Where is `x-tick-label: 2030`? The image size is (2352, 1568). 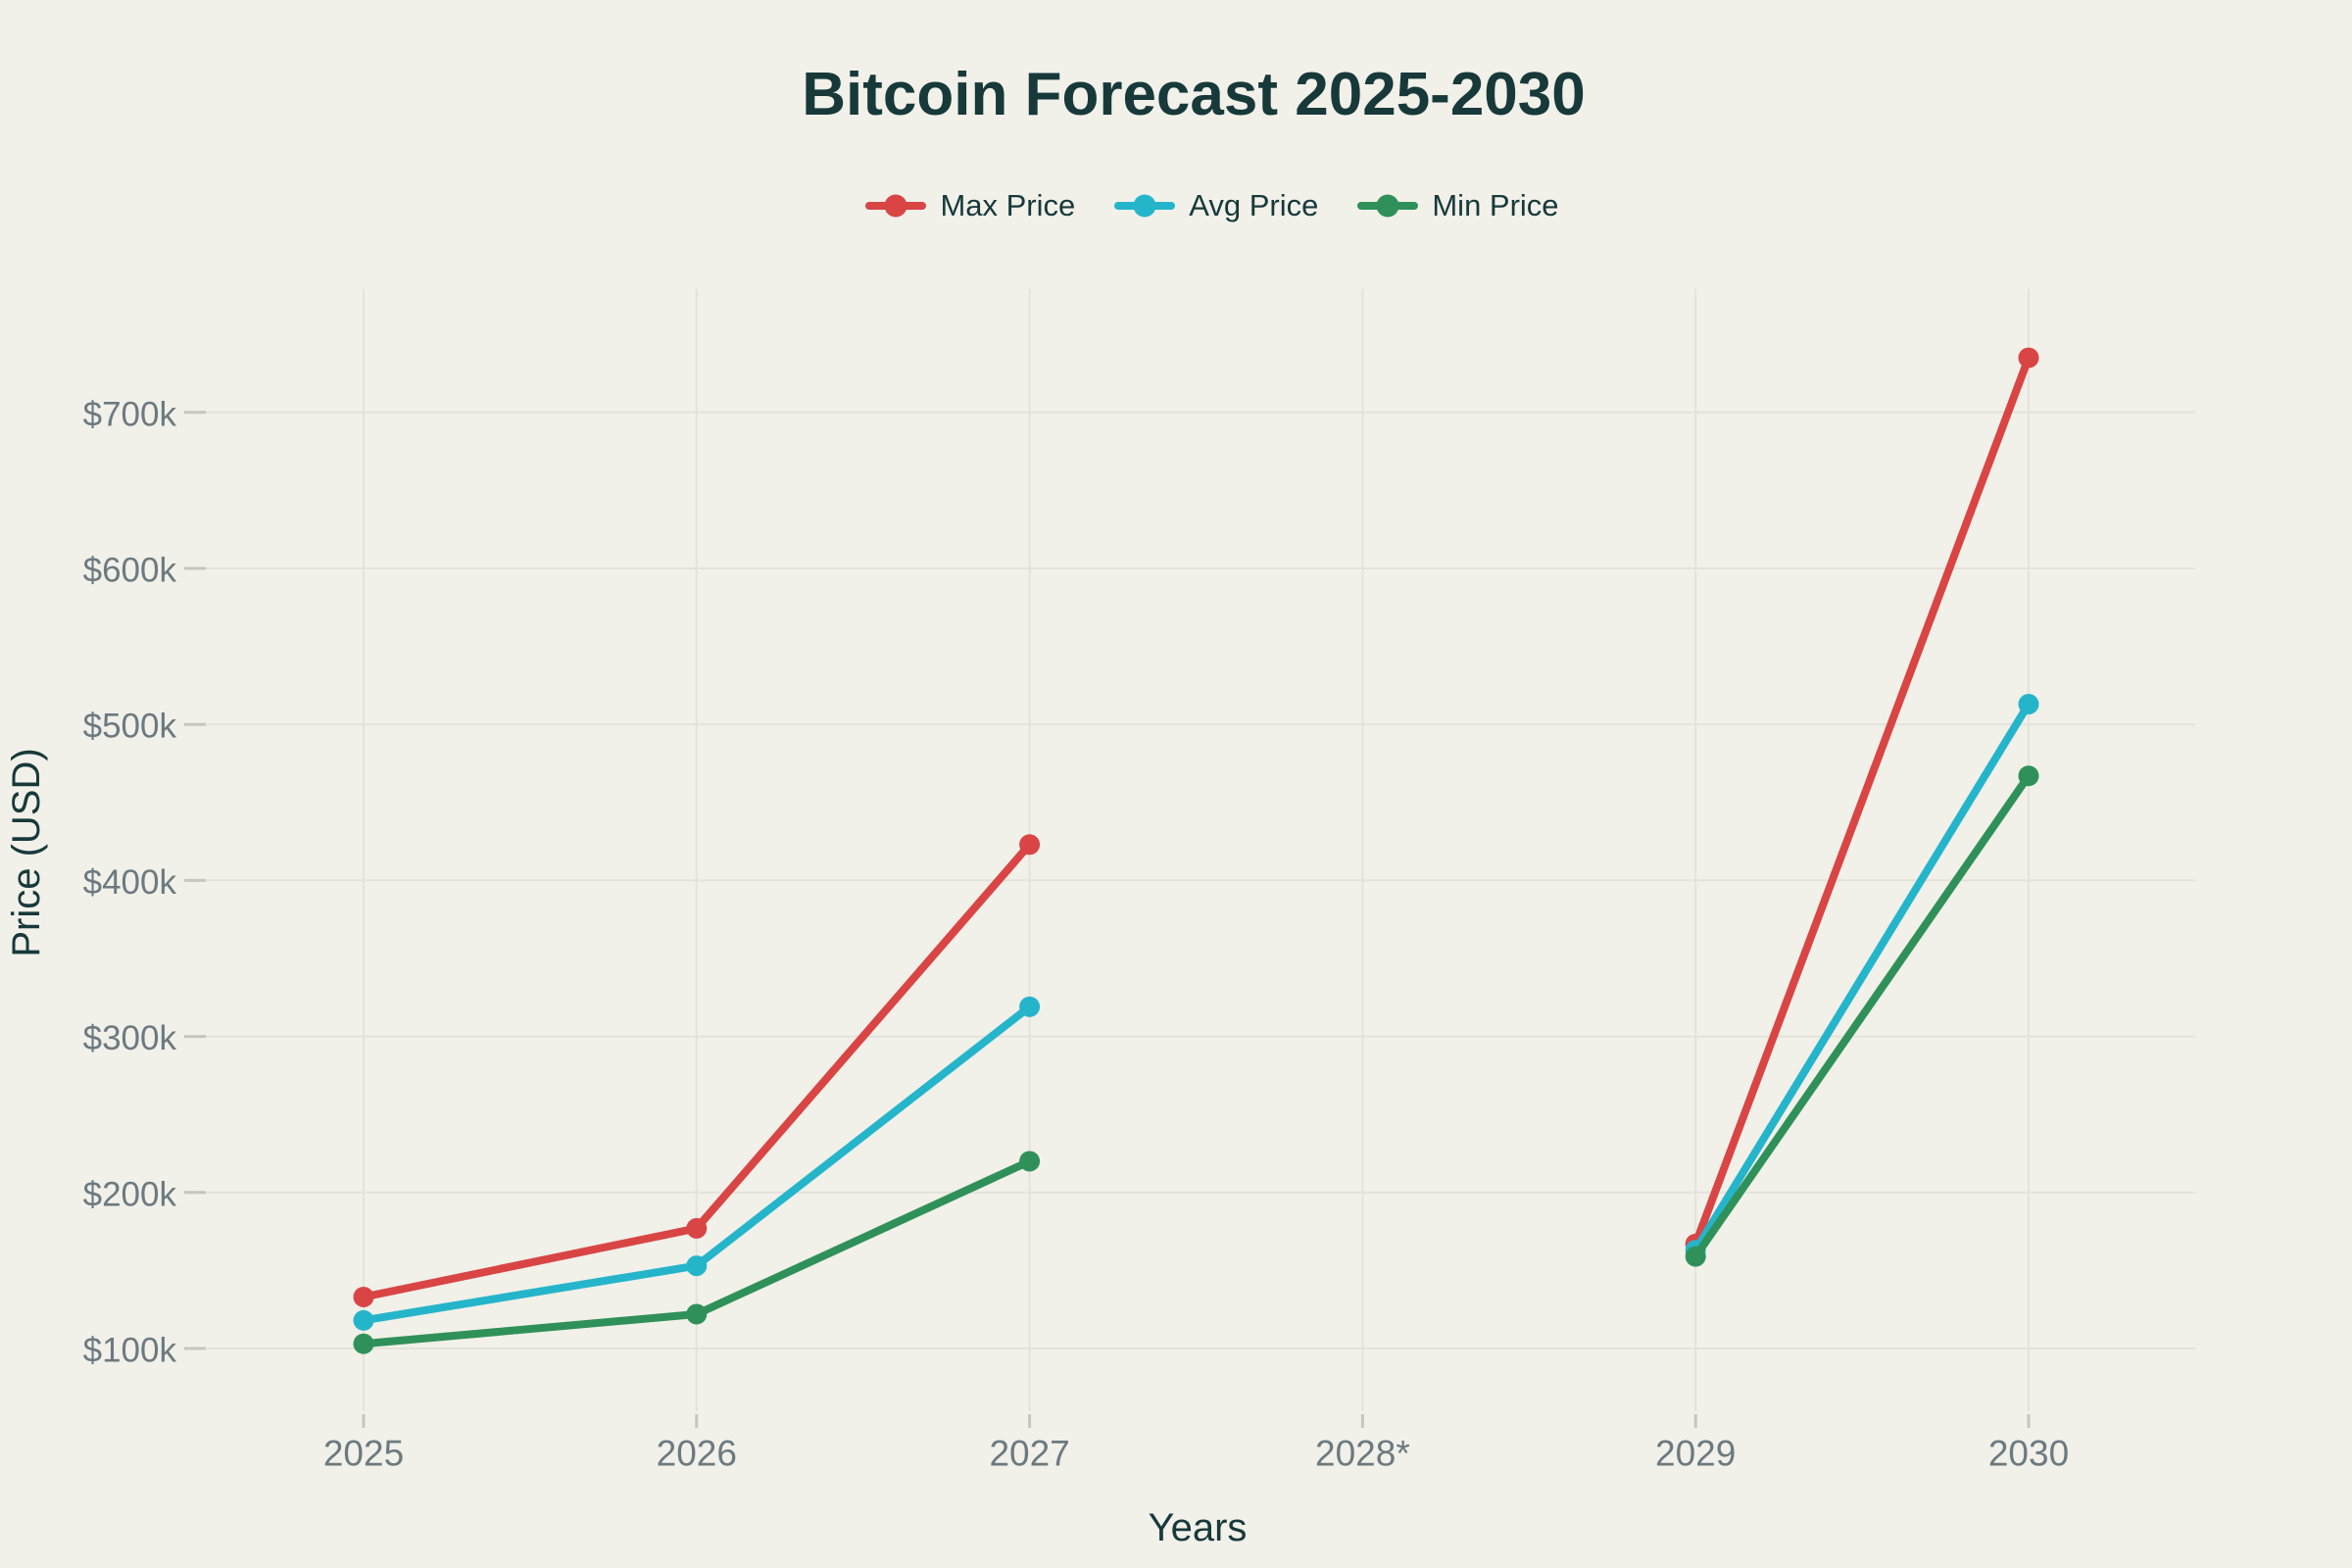 x-tick-label: 2030 is located at coordinates (2029, 1454).